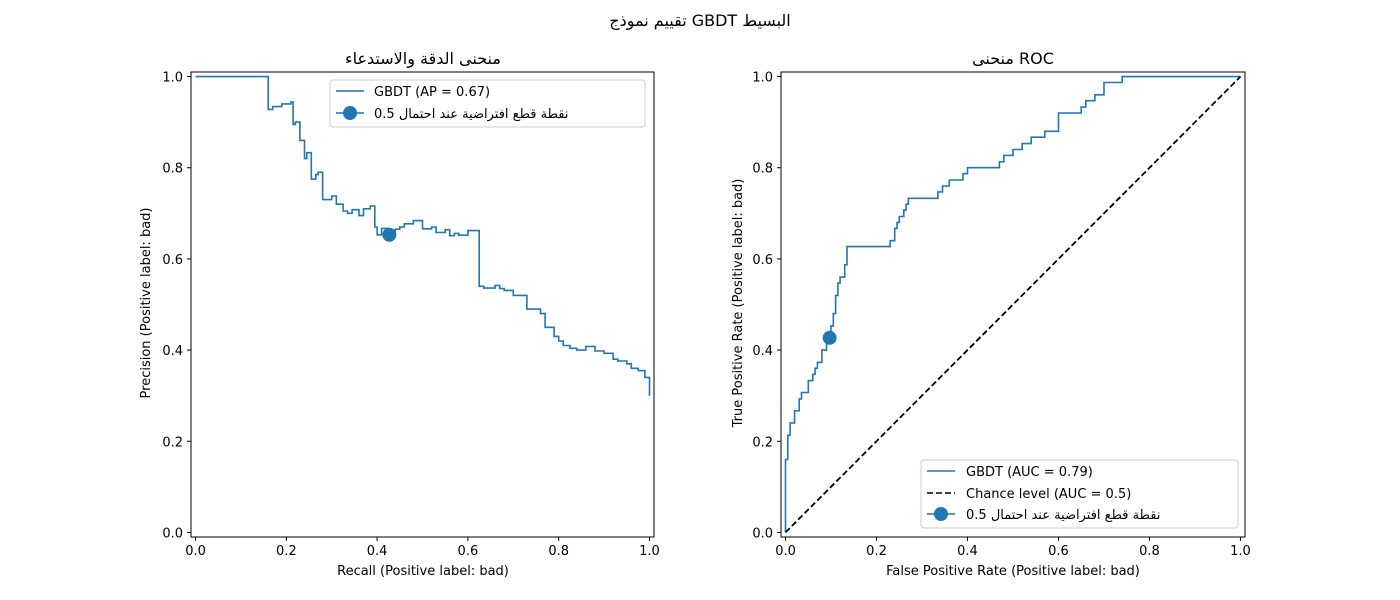  I want to click on roc-ytick-label: 0.2, so click(762, 442).